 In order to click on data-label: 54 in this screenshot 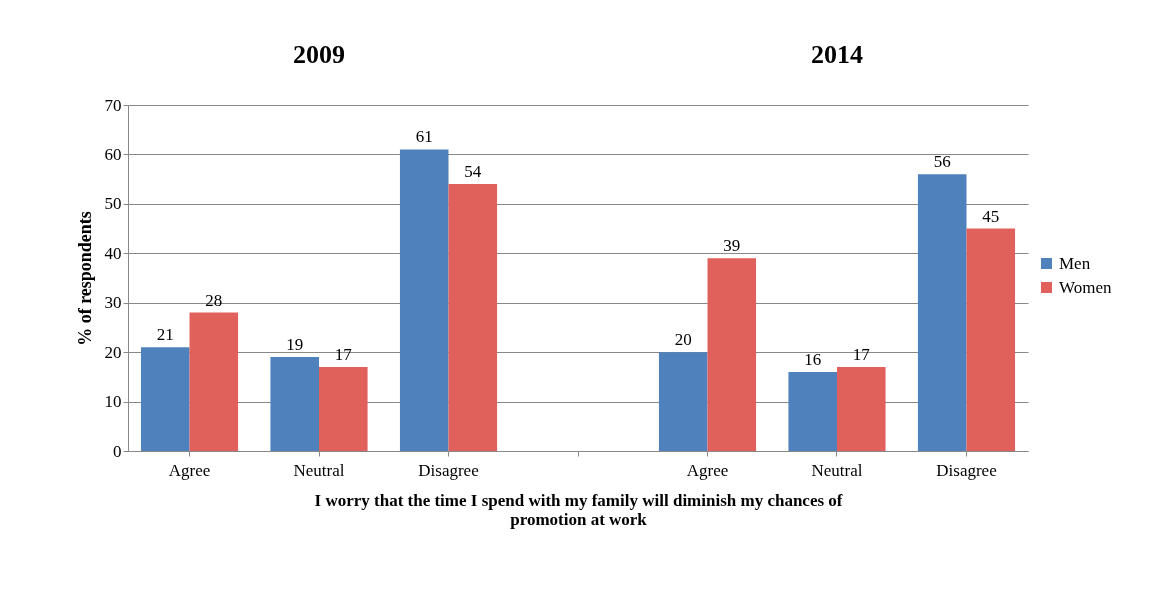, I will do `click(473, 172)`.